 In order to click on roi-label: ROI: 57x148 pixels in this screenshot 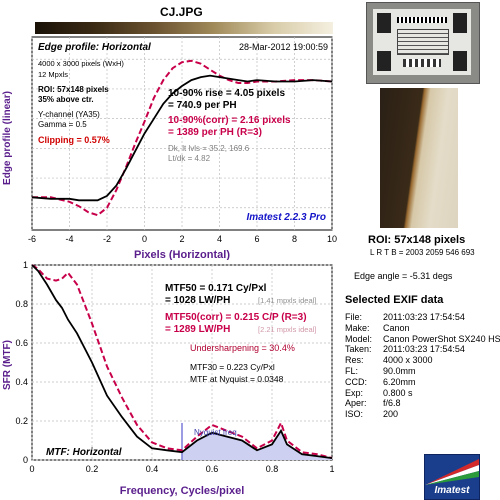, I will do `click(417, 240)`.